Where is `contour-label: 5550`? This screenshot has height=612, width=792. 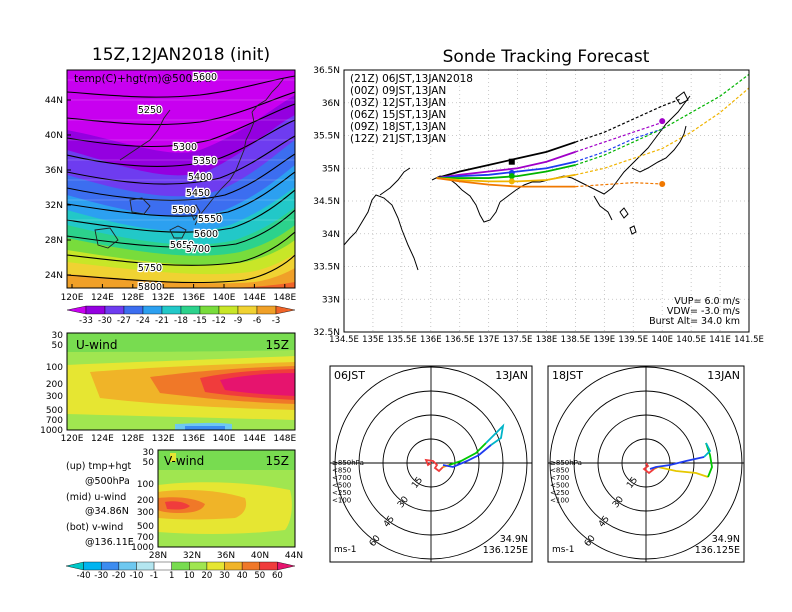
contour-label: 5550 is located at coordinates (210, 219).